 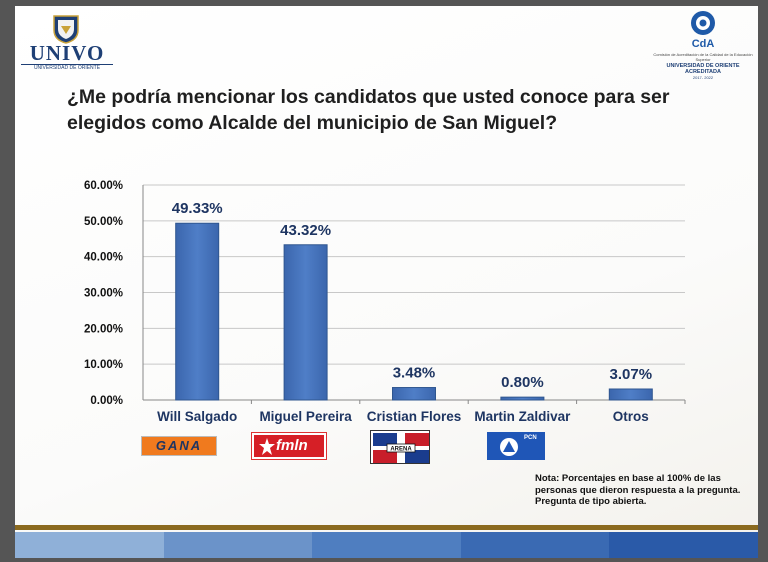 What do you see at coordinates (509, 447) in the screenshot?
I see `pcn-triangle-icon` at bounding box center [509, 447].